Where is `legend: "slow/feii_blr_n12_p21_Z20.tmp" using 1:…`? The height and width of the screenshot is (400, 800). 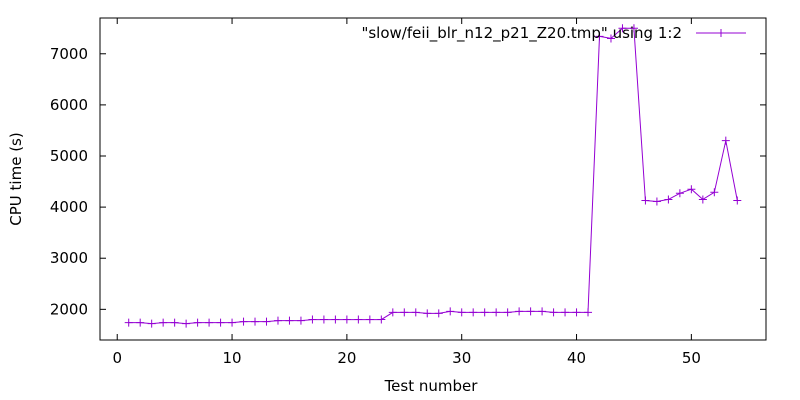 legend: "slow/feii_blr_n12_p21_Z20.tmp" using 1:… is located at coordinates (553, 33).